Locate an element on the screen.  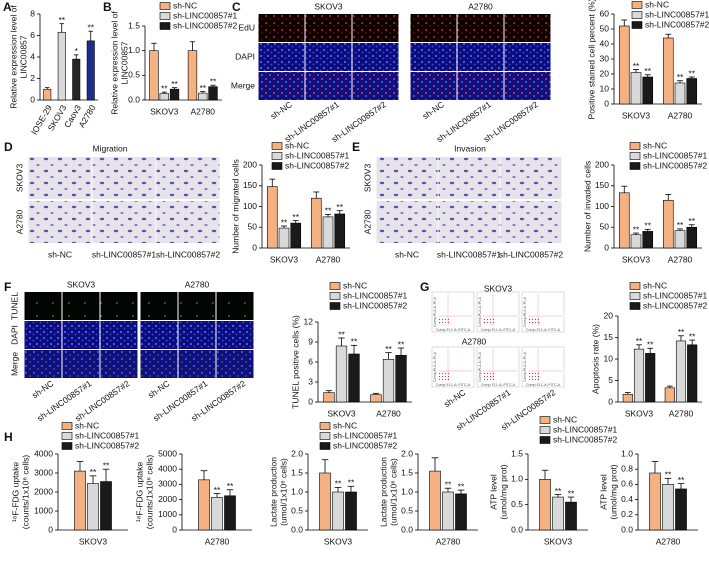
y-tick-label: 3 is located at coordinates (310, 381).